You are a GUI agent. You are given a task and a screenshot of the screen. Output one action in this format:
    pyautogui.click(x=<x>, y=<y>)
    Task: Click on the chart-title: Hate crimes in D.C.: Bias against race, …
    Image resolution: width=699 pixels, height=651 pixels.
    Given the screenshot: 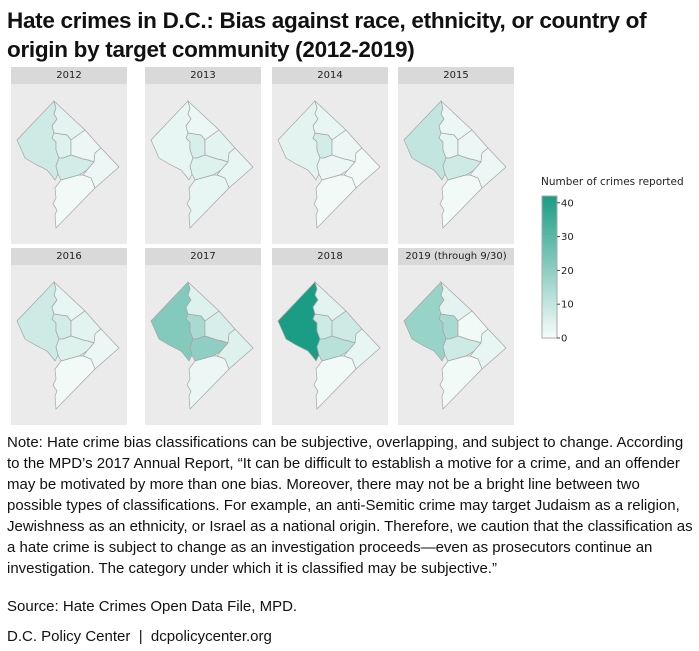 What is the action you would take?
    pyautogui.click(x=327, y=35)
    